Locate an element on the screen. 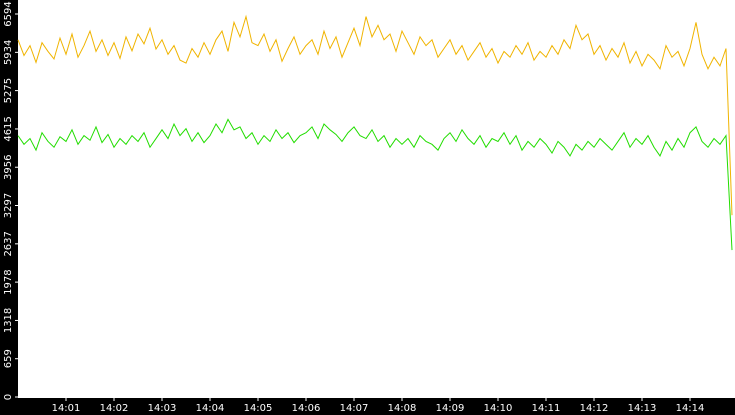  x-tick-label: 14:05 is located at coordinates (258, 408).